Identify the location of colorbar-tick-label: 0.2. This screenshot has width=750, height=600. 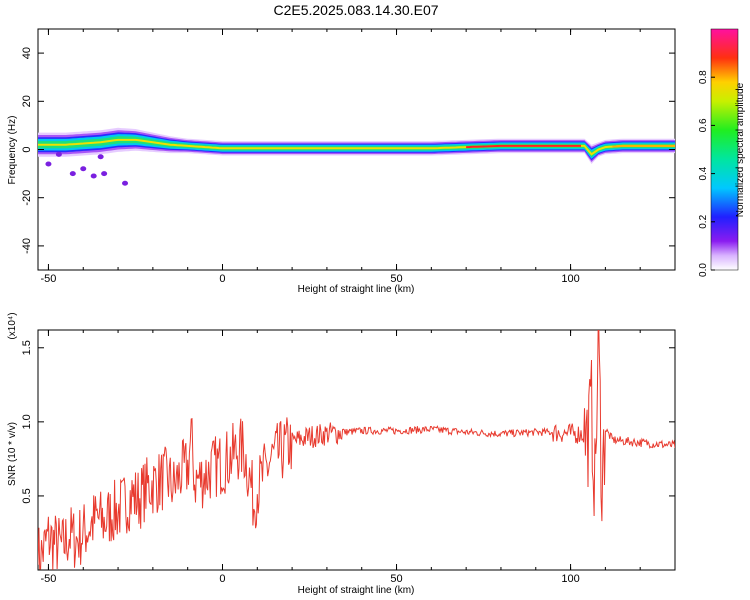
(703, 221).